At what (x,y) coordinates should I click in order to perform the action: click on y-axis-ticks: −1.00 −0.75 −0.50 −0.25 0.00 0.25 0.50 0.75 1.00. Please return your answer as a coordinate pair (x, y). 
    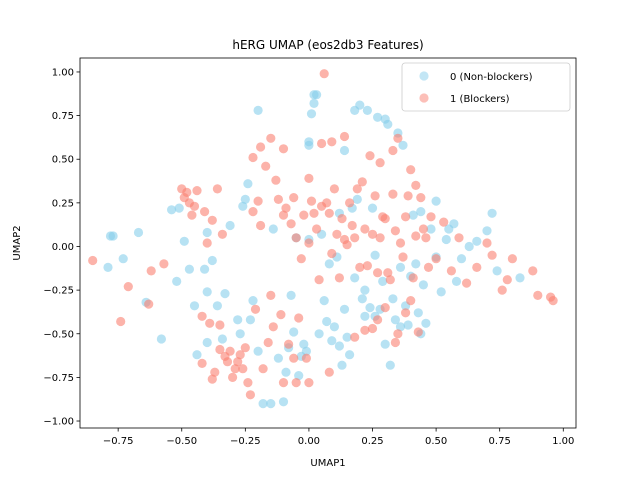
    Looking at the image, I should click on (61, 247).